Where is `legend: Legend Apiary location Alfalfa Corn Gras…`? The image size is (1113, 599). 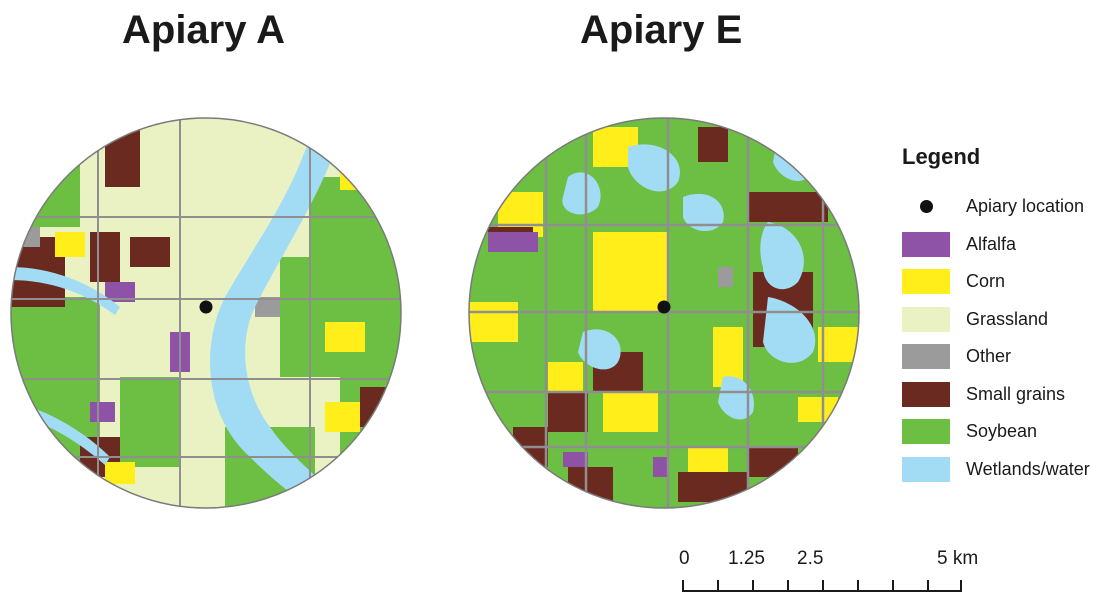 legend: Legend Apiary location Alfalfa Corn Gras… is located at coordinates (1004, 316).